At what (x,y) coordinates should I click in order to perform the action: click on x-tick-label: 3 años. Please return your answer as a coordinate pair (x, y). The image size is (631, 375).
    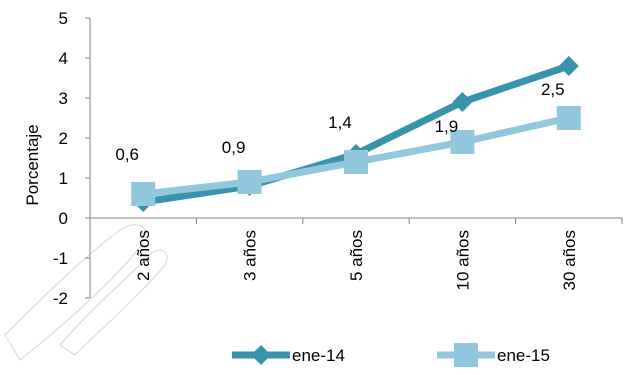
    Looking at the image, I should click on (250, 255).